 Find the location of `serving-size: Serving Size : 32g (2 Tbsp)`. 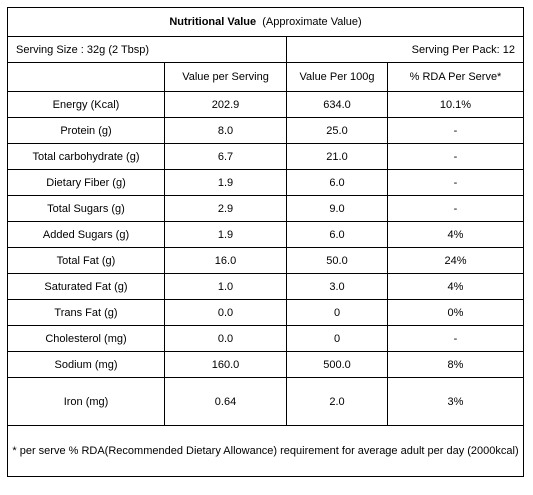

serving-size: Serving Size : 32g (2 Tbsp) is located at coordinates (147, 49).